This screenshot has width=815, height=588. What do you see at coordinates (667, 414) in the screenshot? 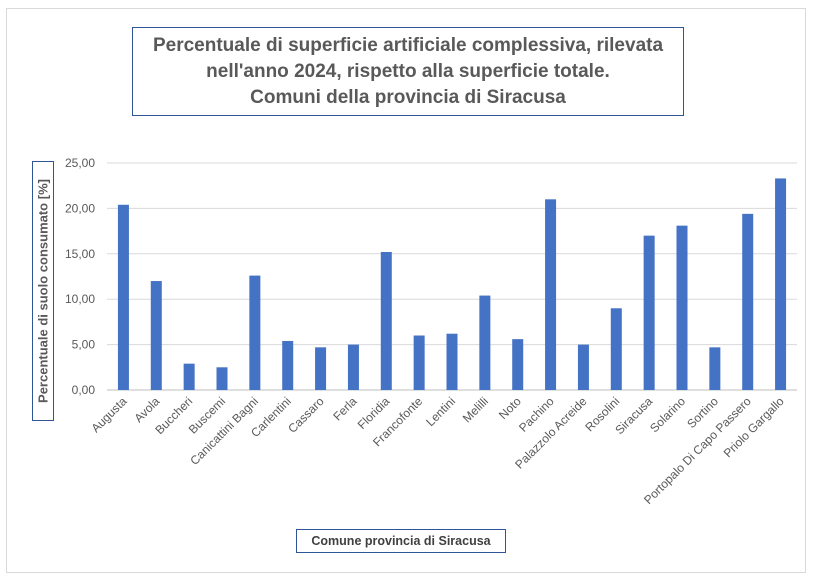
I see `x-tick-label: Solarino` at bounding box center [667, 414].